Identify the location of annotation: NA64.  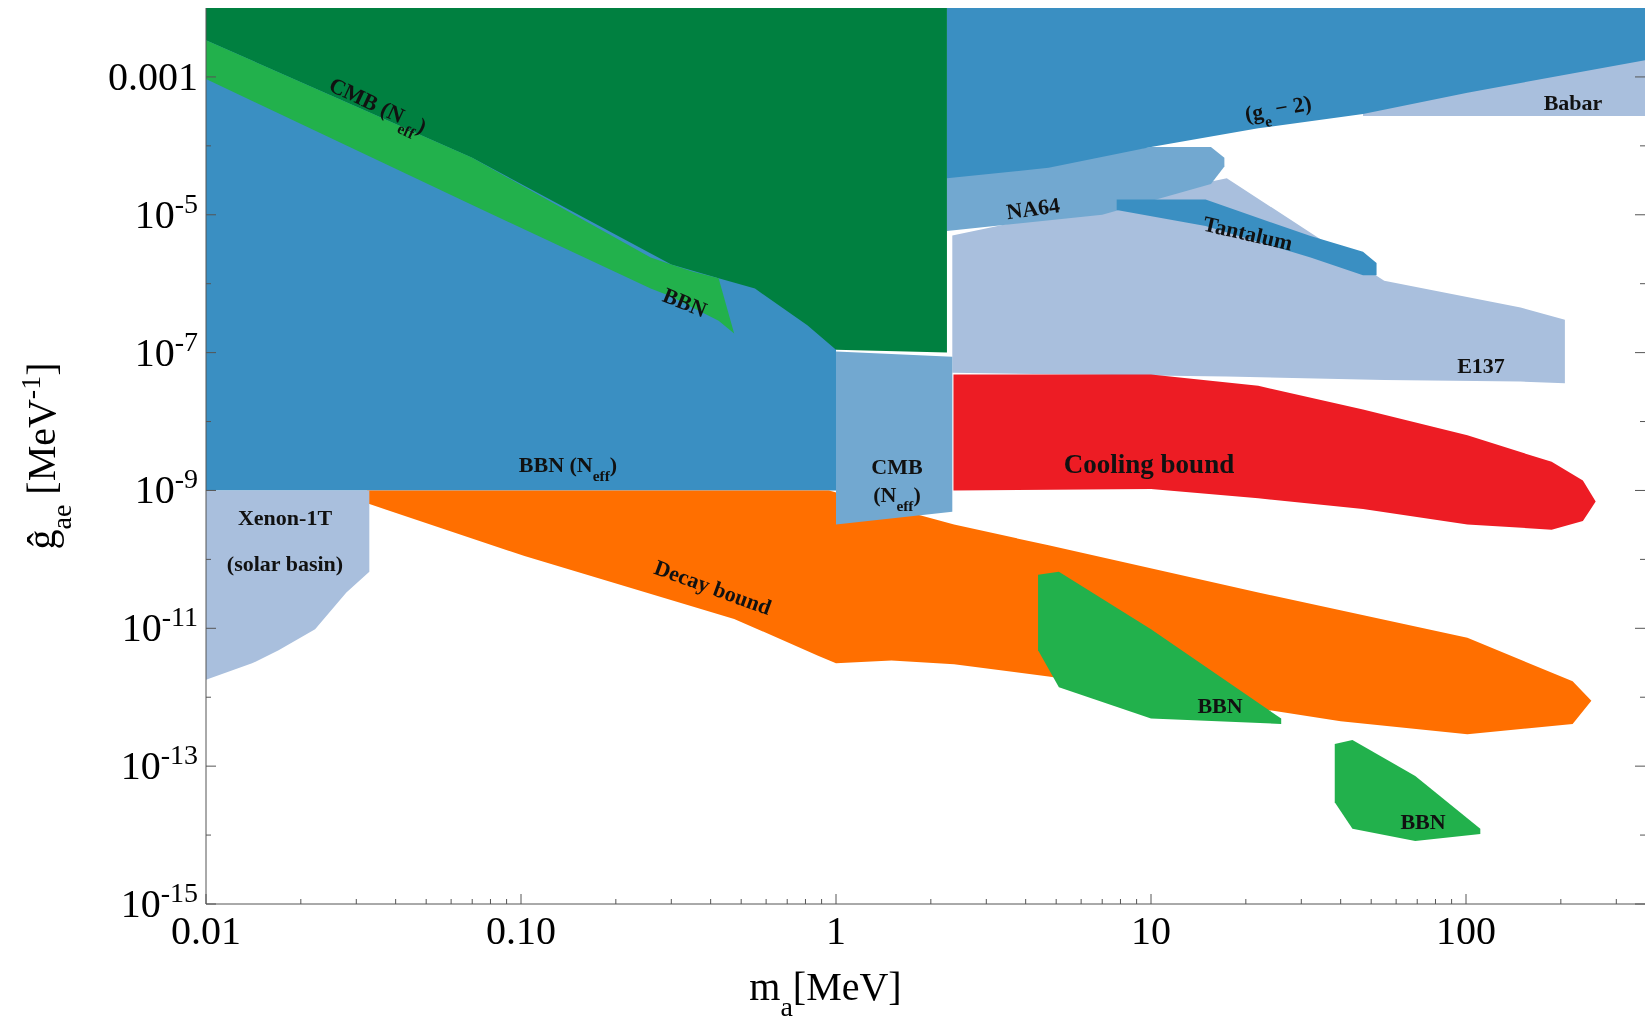
(1033, 208).